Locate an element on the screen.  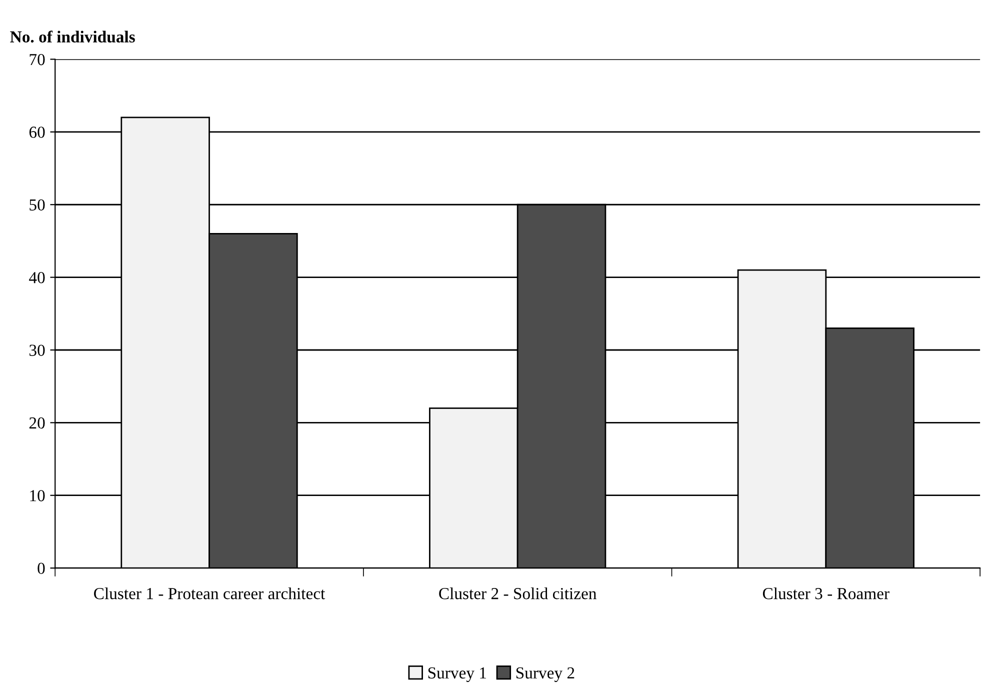
y-tick-label: 40 is located at coordinates (37, 278).